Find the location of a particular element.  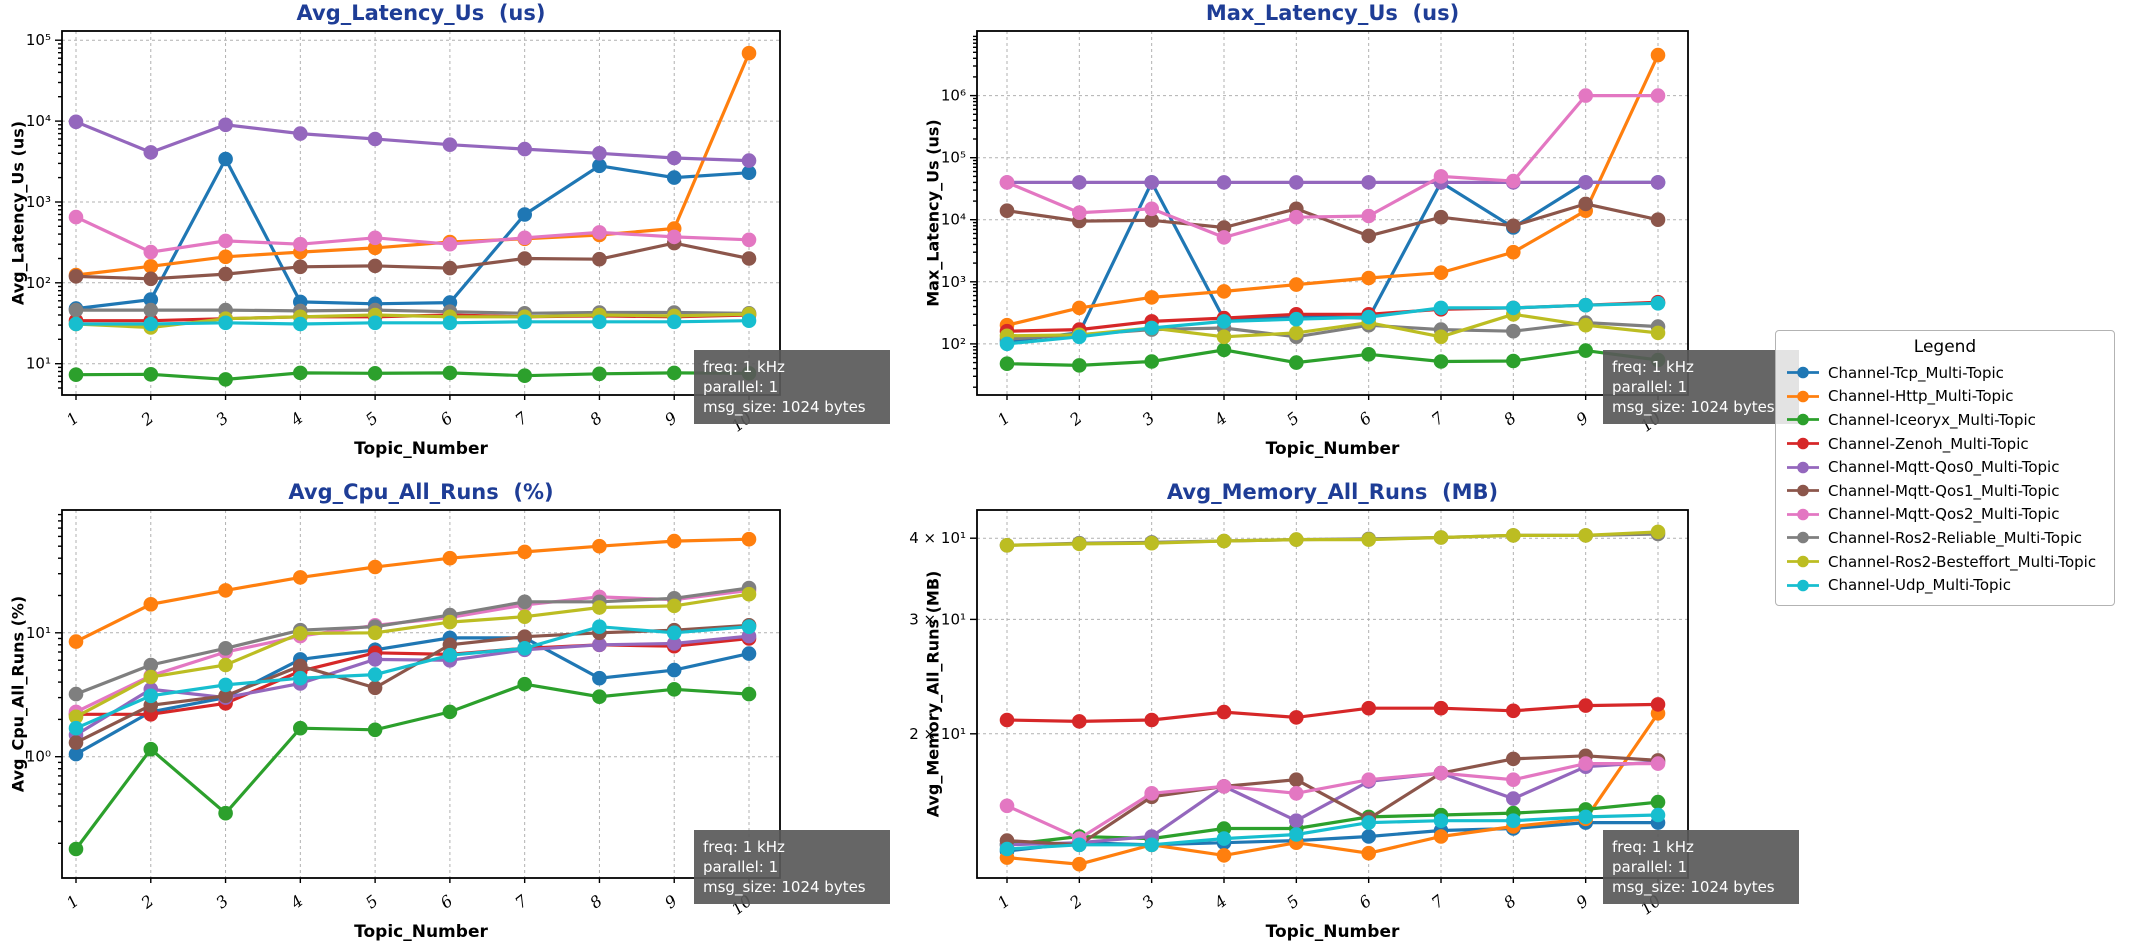

svg-text: 10² is located at coordinates (953, 344).